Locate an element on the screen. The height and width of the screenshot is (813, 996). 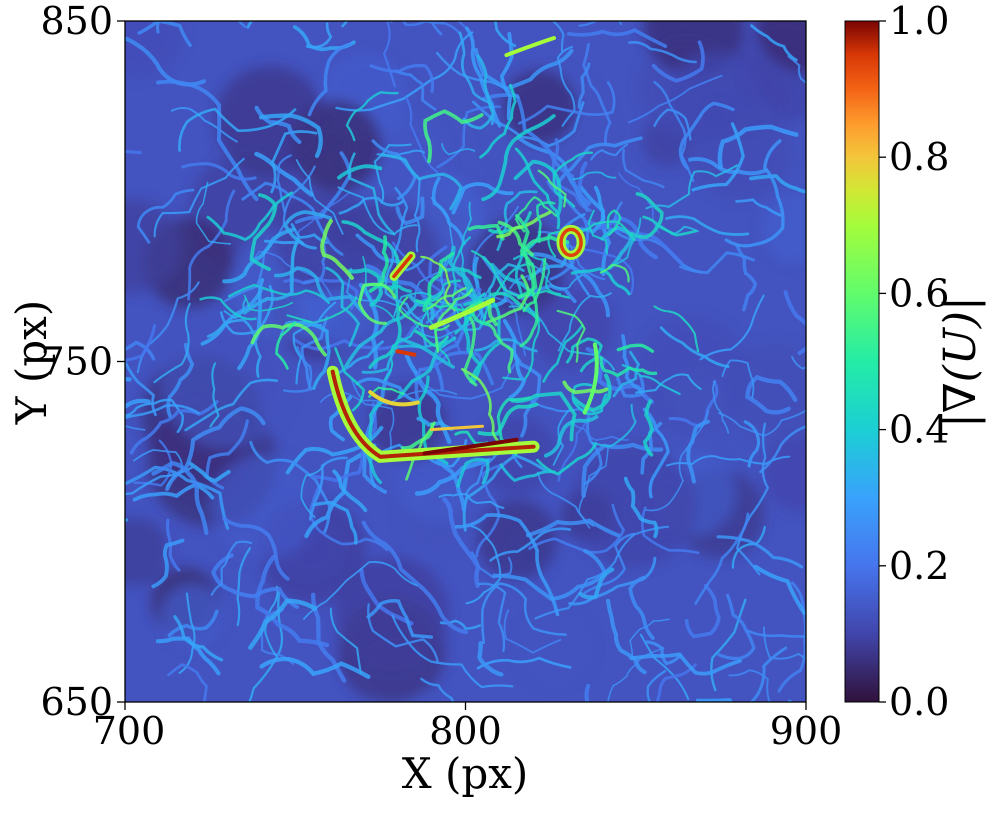
colorbar-tick-label: 0.2 is located at coordinates (919, 566).